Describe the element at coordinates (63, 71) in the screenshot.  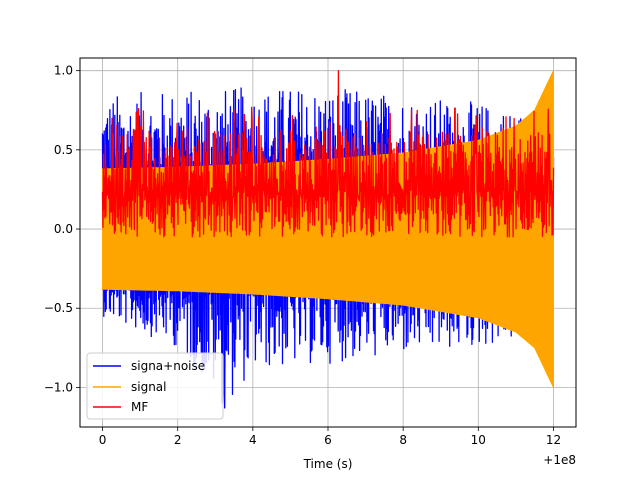
I see `y-tick-label: 1.0` at that location.